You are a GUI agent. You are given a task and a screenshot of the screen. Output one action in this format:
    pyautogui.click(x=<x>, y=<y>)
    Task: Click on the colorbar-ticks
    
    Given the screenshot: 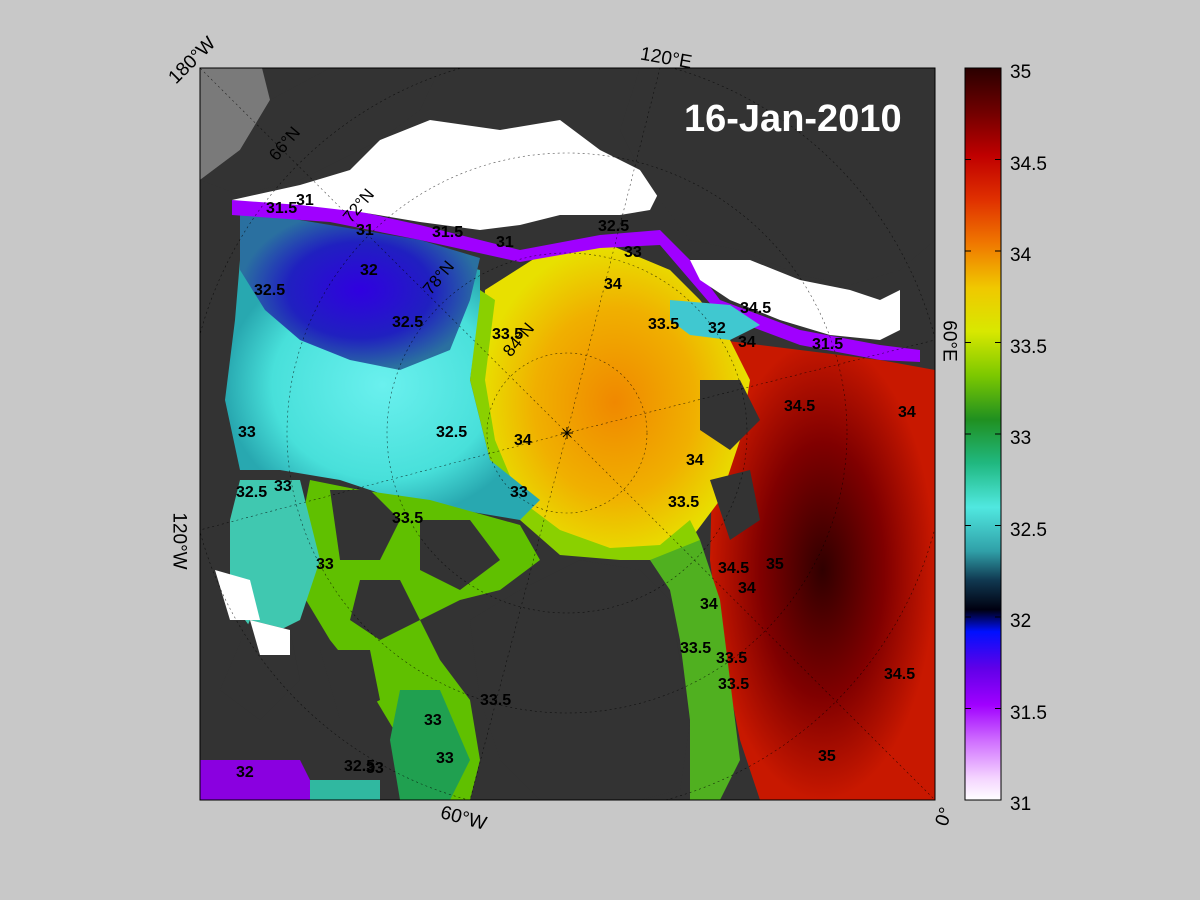 What is the action you would take?
    pyautogui.click(x=983, y=434)
    